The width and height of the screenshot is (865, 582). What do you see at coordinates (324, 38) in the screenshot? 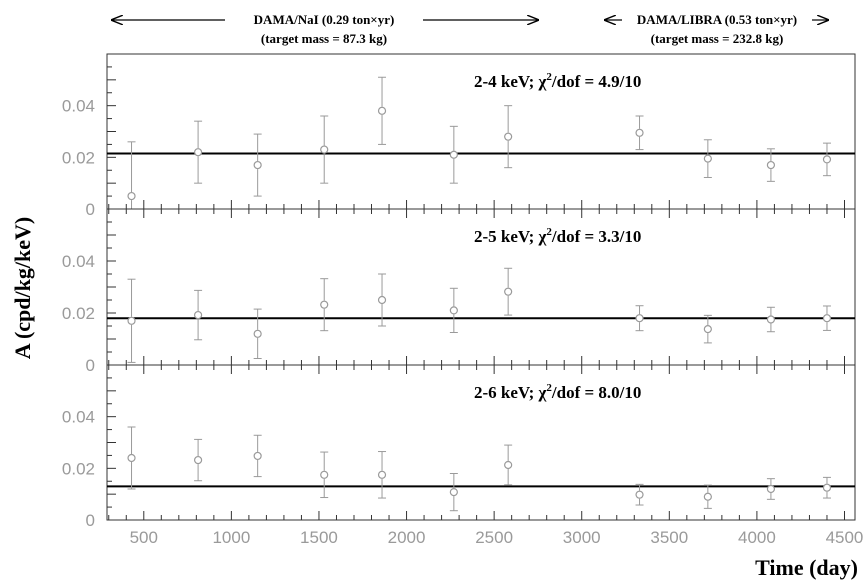
I see `nai-mass-label: (target mass = 87.3 kg)` at bounding box center [324, 38].